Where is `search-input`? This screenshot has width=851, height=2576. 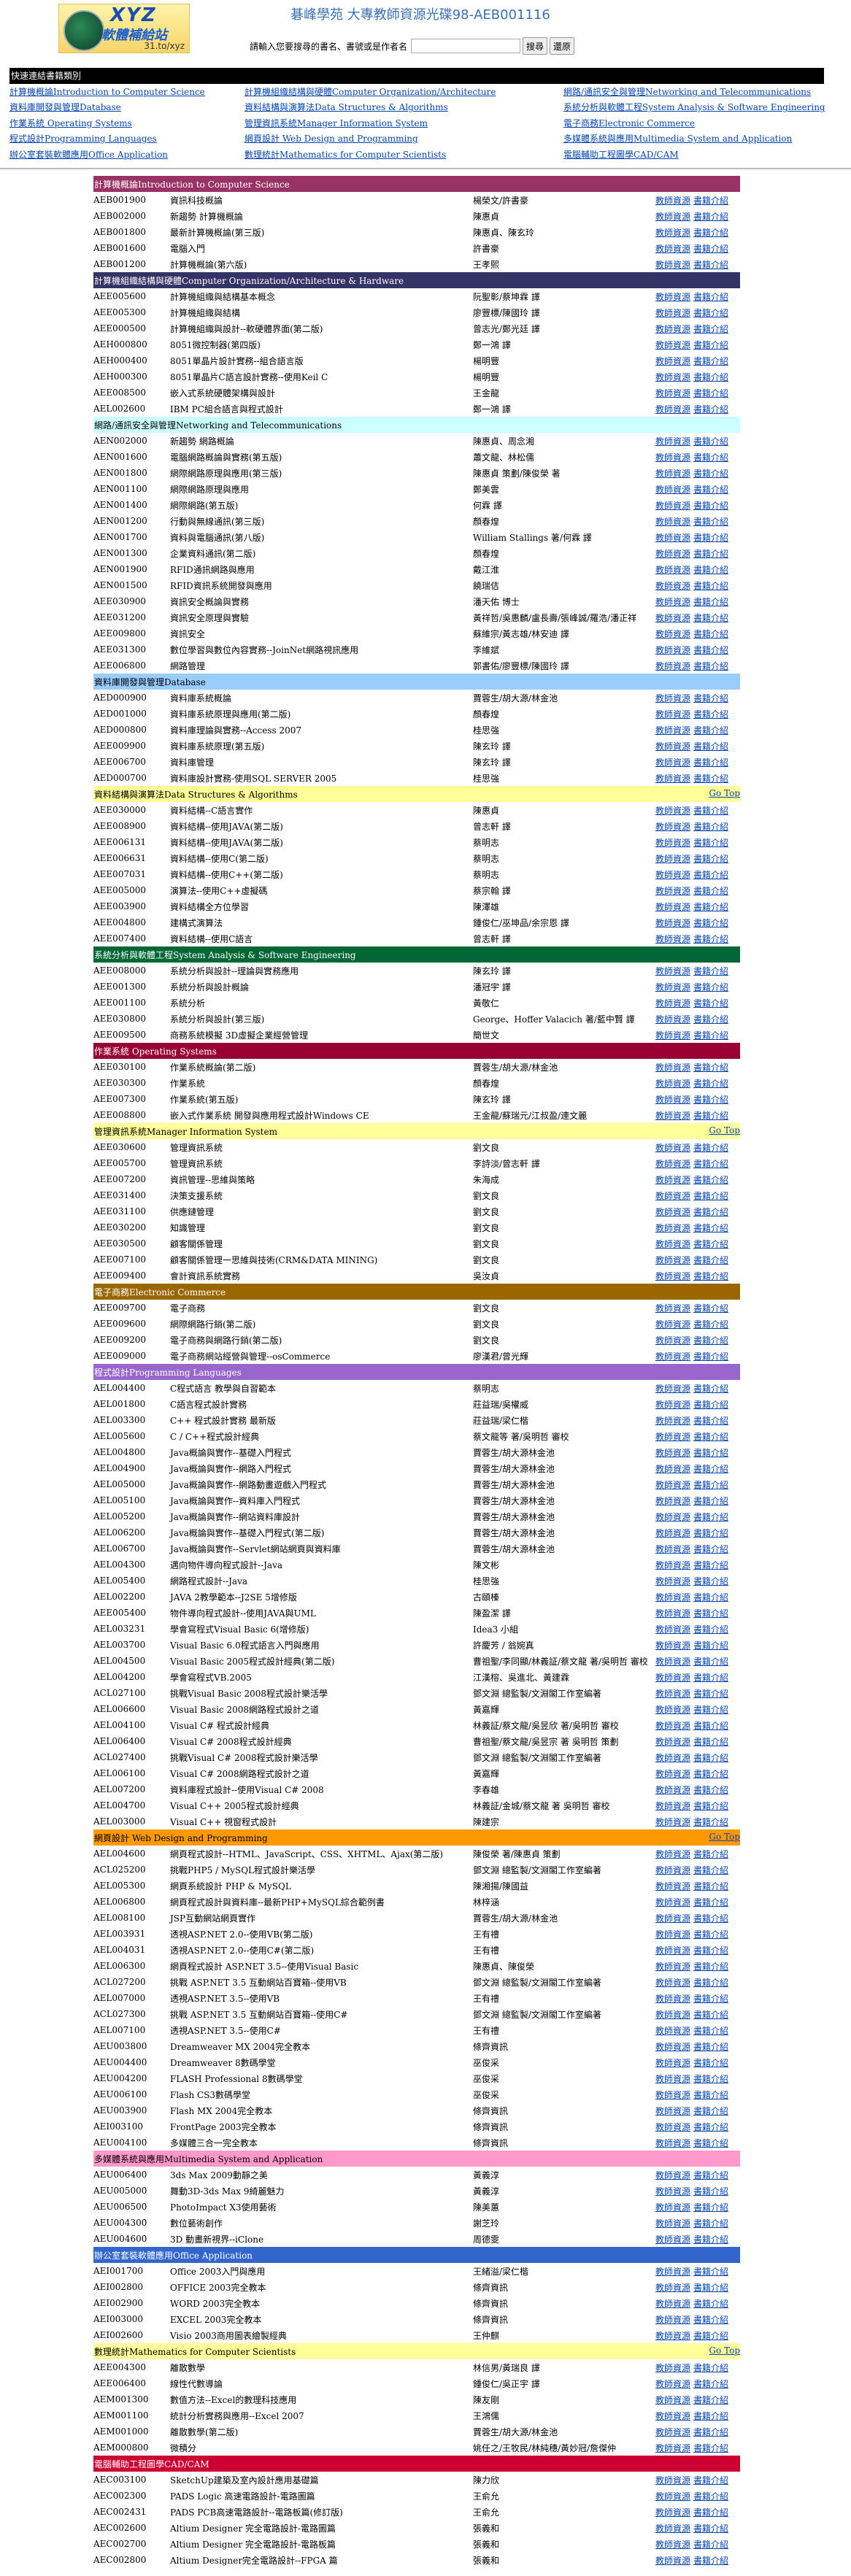
search-input is located at coordinates (466, 46).